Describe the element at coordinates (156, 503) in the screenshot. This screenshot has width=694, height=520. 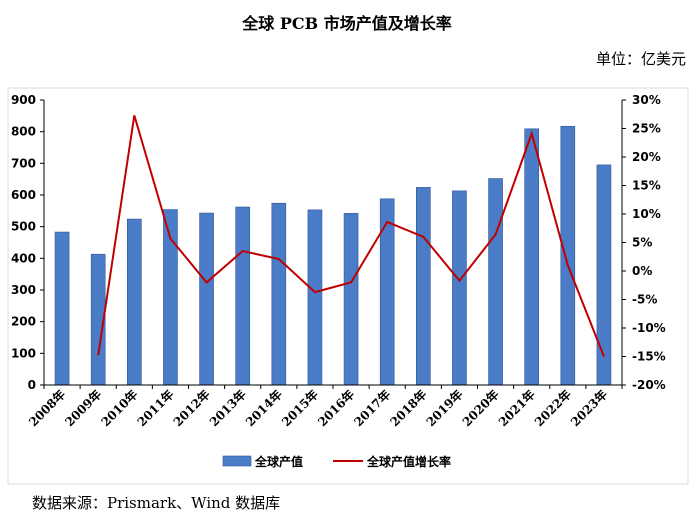
I see `source-note: 数据来源：Prismark、Wind 数据库` at that location.